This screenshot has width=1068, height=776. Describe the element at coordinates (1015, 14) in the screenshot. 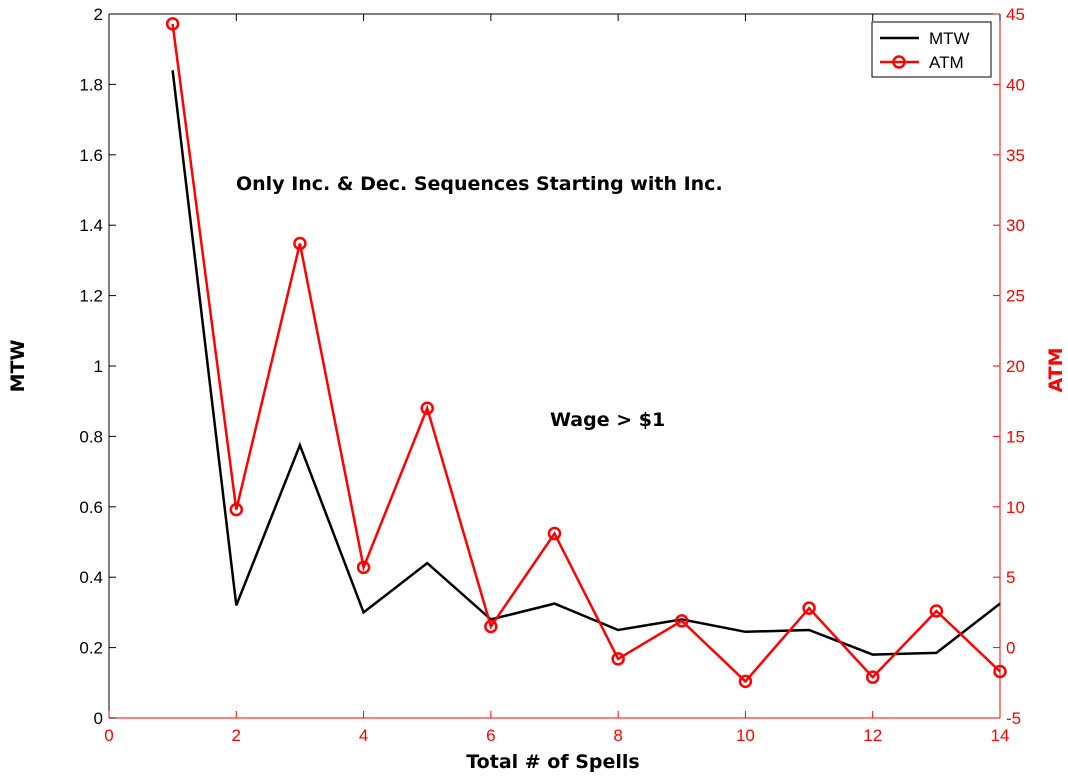

I see `y-tick-label-right: 45` at that location.